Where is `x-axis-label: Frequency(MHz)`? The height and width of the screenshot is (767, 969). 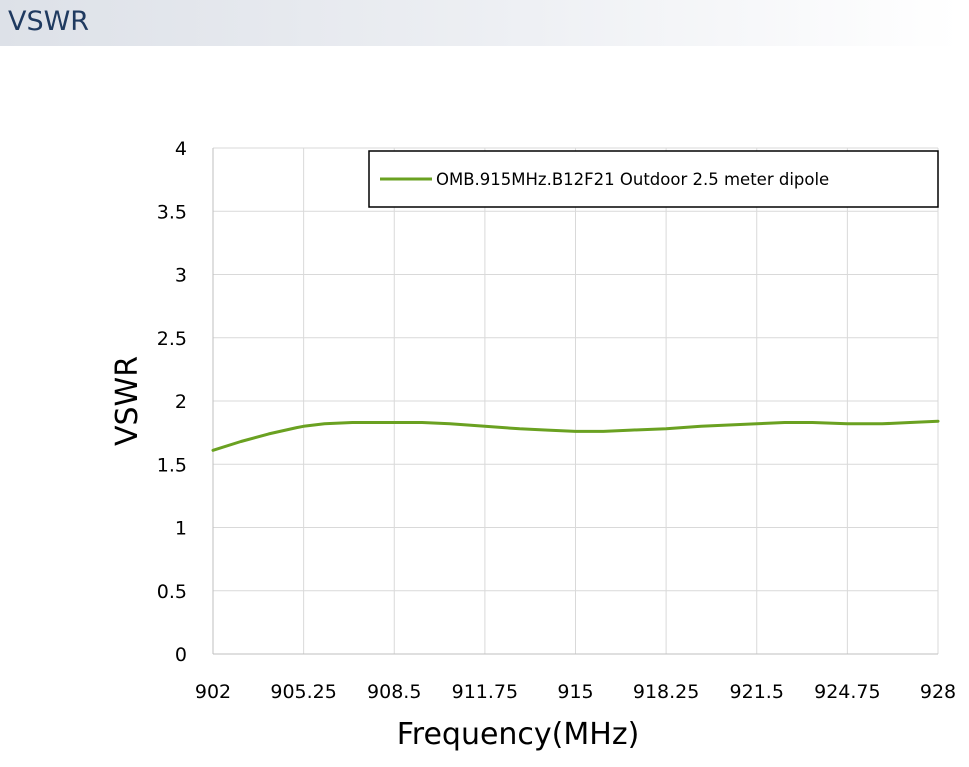 x-axis-label: Frequency(MHz) is located at coordinates (518, 734).